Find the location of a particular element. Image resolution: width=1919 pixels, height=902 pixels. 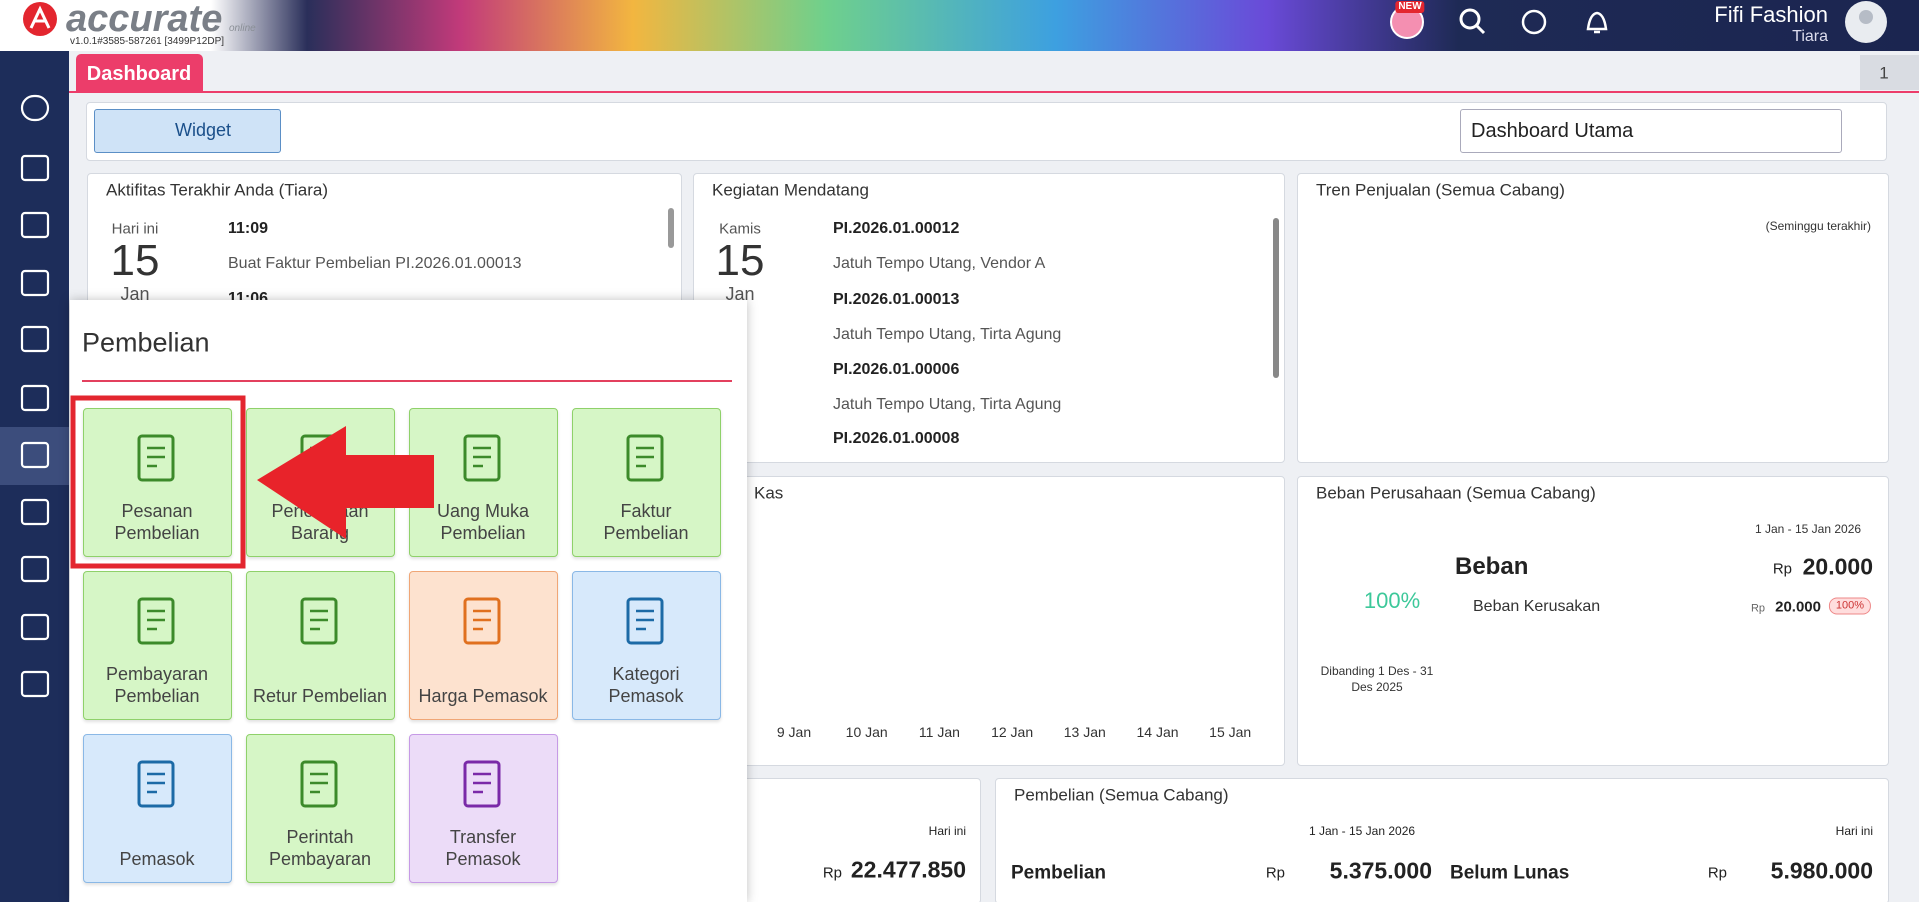

activity-widget-title: Aktifitas Terakhir Anda (Tiara) is located at coordinates (217, 190).